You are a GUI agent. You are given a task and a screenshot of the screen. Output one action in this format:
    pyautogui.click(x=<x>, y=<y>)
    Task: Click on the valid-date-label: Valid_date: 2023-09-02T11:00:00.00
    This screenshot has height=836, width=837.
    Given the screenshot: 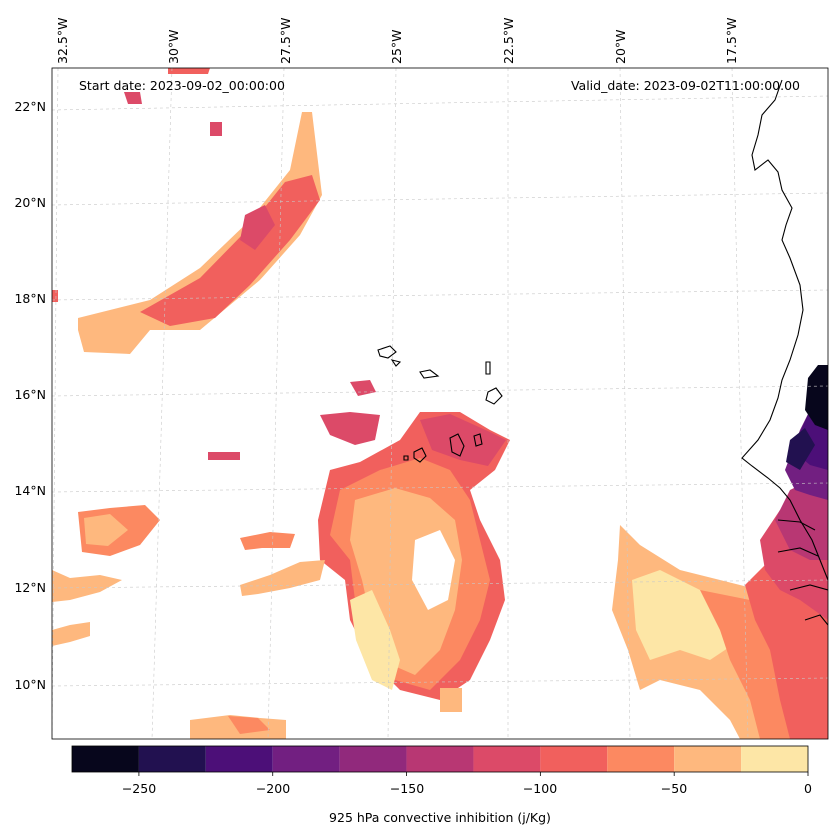 What is the action you would take?
    pyautogui.click(x=685, y=85)
    